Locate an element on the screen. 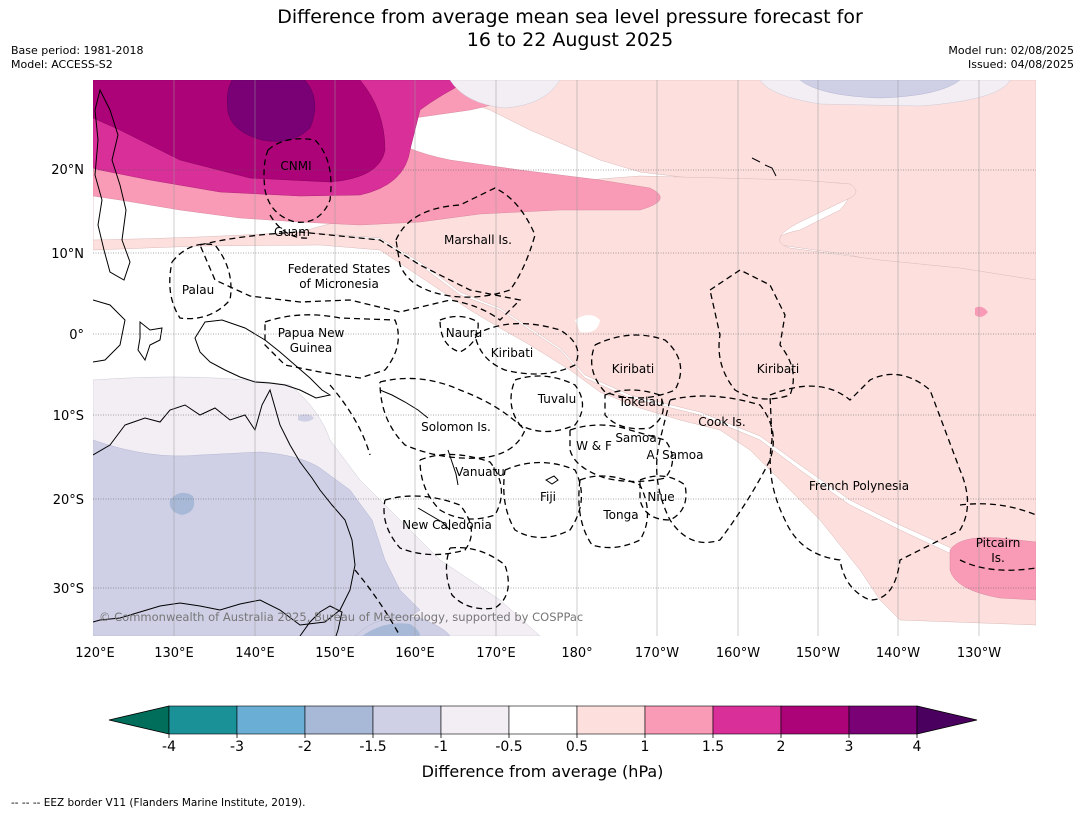 The width and height of the screenshot is (1085, 816). anomaly-band-neg-1.5-2 is located at coordinates (182, 503).